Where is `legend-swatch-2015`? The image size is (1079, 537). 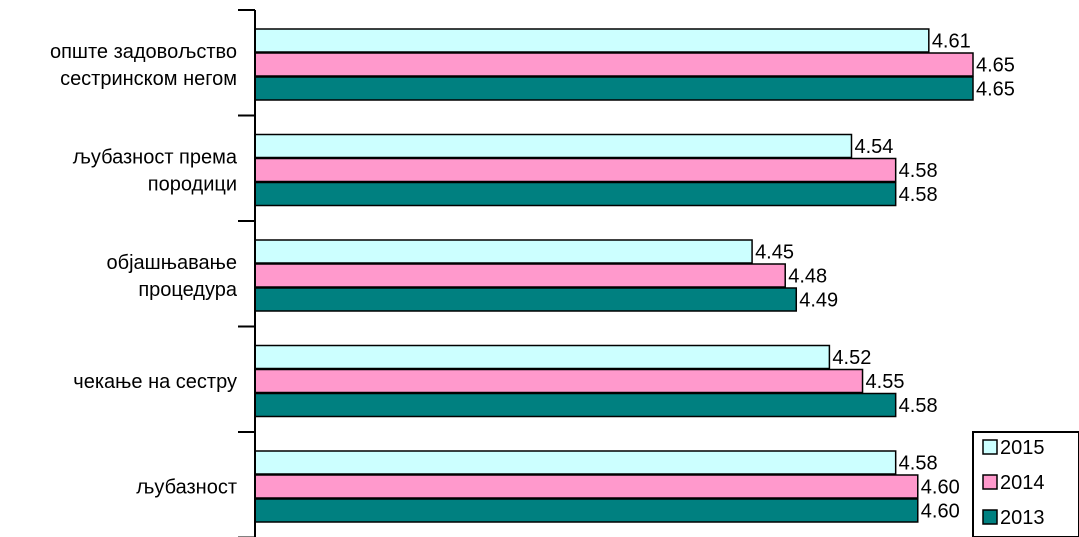 legend-swatch-2015 is located at coordinates (990, 447).